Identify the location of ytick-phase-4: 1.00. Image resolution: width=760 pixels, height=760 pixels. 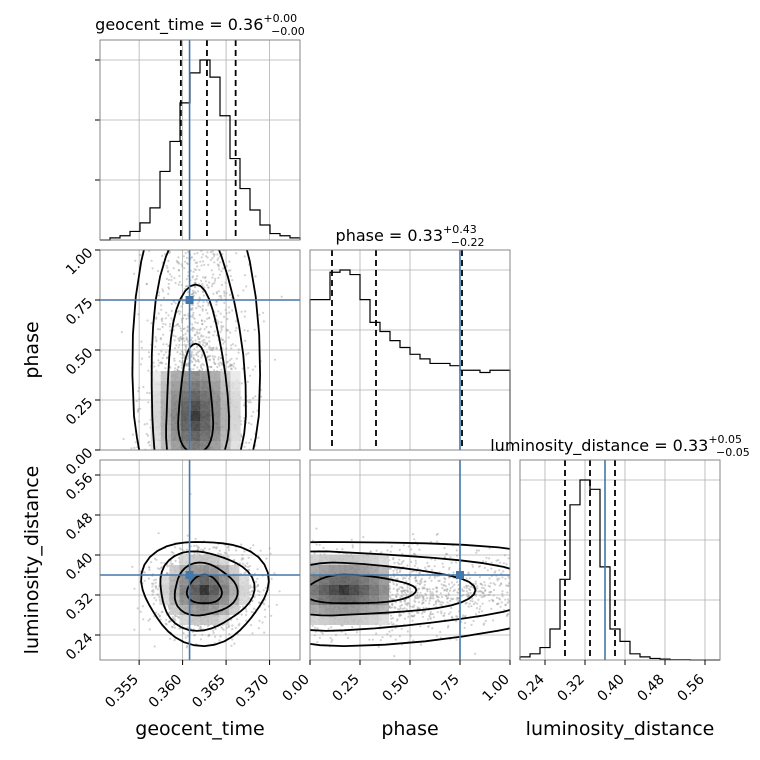
(79, 261).